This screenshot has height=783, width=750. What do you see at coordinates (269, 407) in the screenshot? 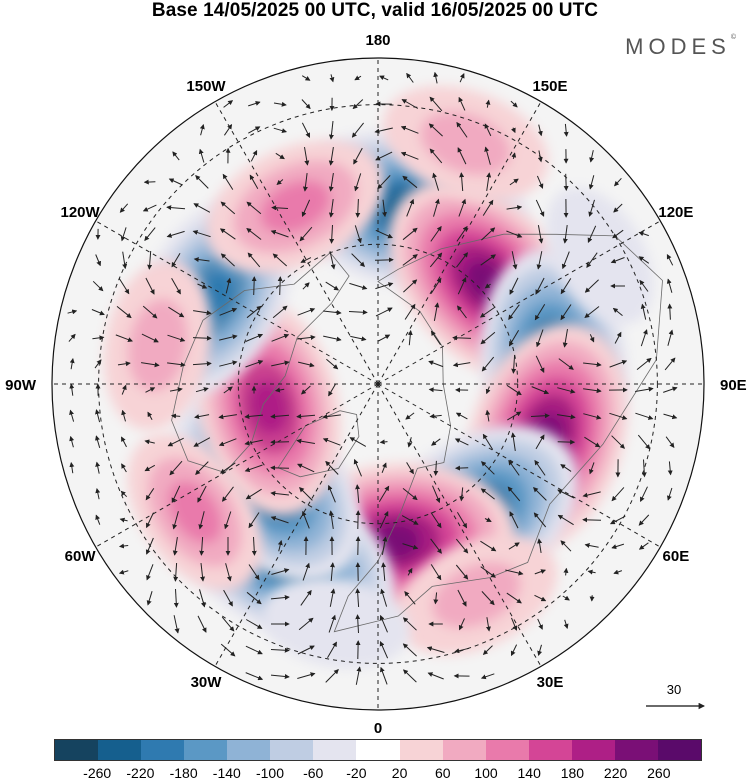
I see `anomaly-contour` at bounding box center [269, 407].